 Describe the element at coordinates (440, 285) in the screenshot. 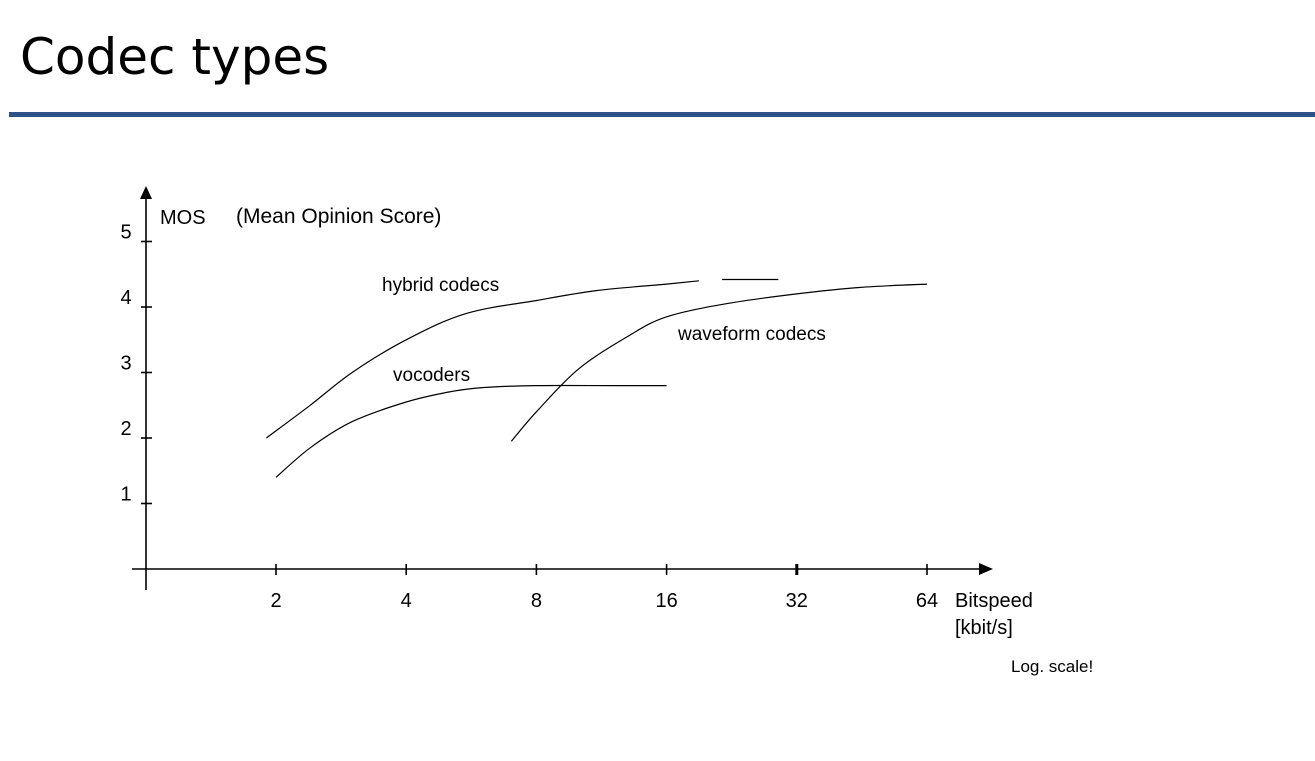

I see `series-label-hybrid-codecs: hybrid codecs` at that location.